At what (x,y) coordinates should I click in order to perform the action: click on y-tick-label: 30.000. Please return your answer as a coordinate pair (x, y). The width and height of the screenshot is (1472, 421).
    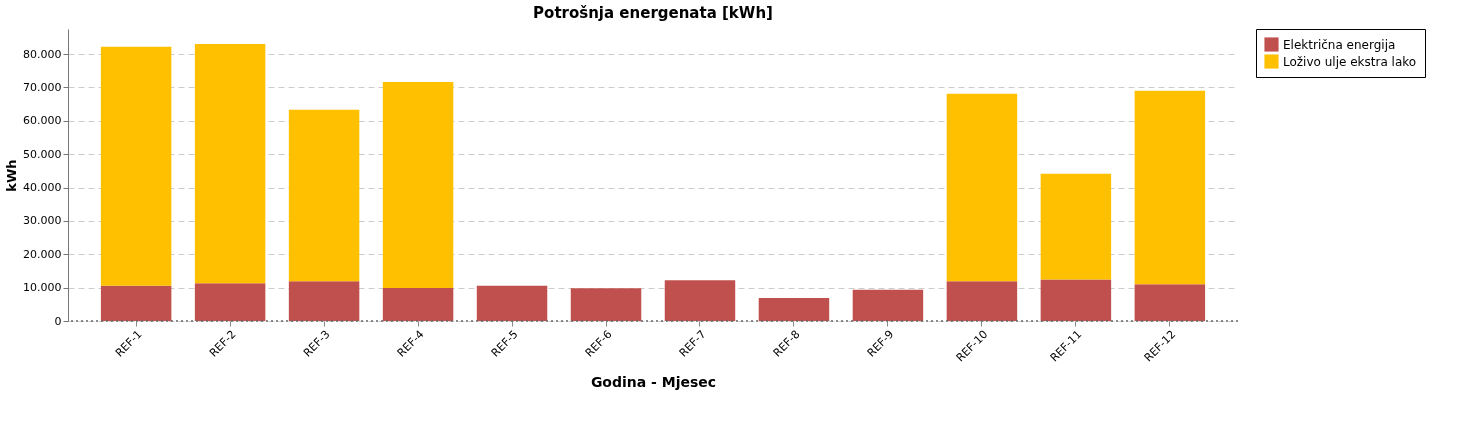
    Looking at the image, I should click on (42, 221).